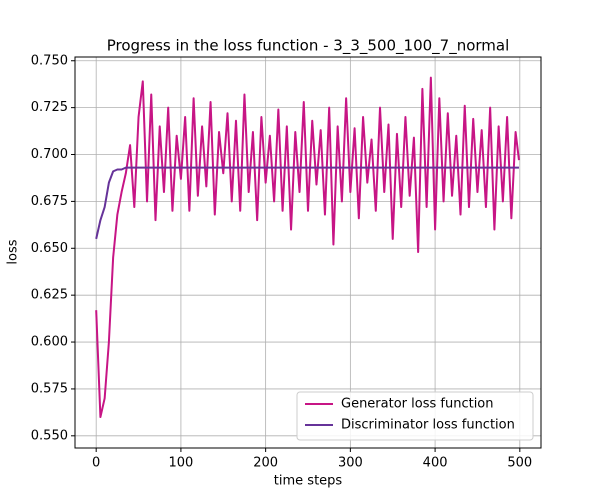 This screenshot has width=600, height=500. Describe the element at coordinates (49, 342) in the screenshot. I see `y-tick-label: 0.600` at that location.